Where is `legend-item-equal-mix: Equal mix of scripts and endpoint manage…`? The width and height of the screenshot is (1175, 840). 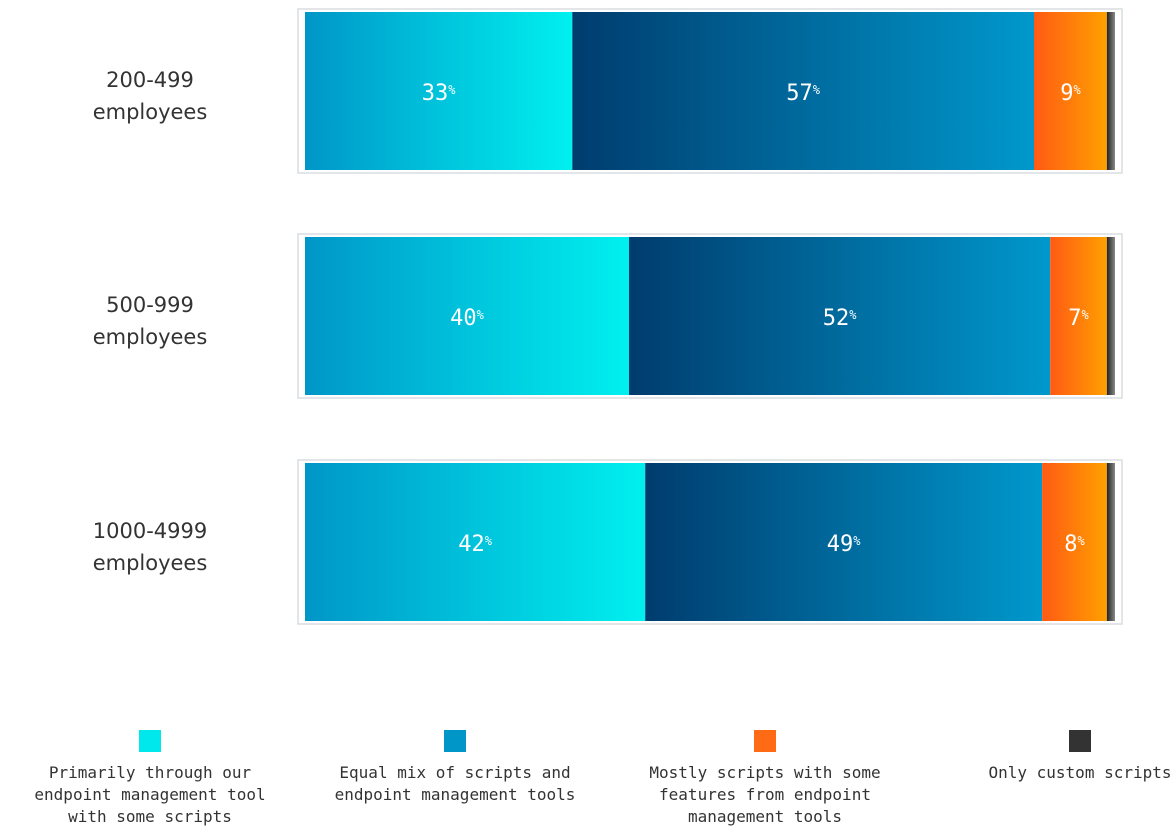
legend-item-equal-mix: Equal mix of scripts and endpoint manage… is located at coordinates (455, 768).